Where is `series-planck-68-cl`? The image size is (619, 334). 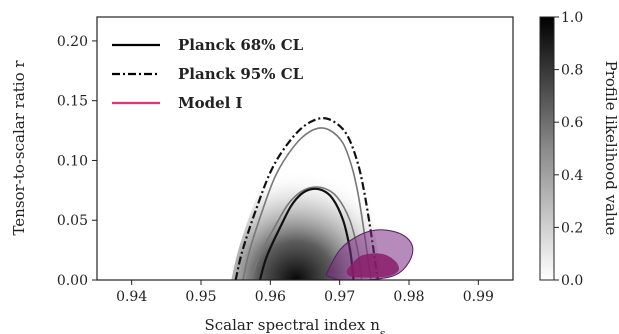
series-planck-68-cl is located at coordinates (306, 233).